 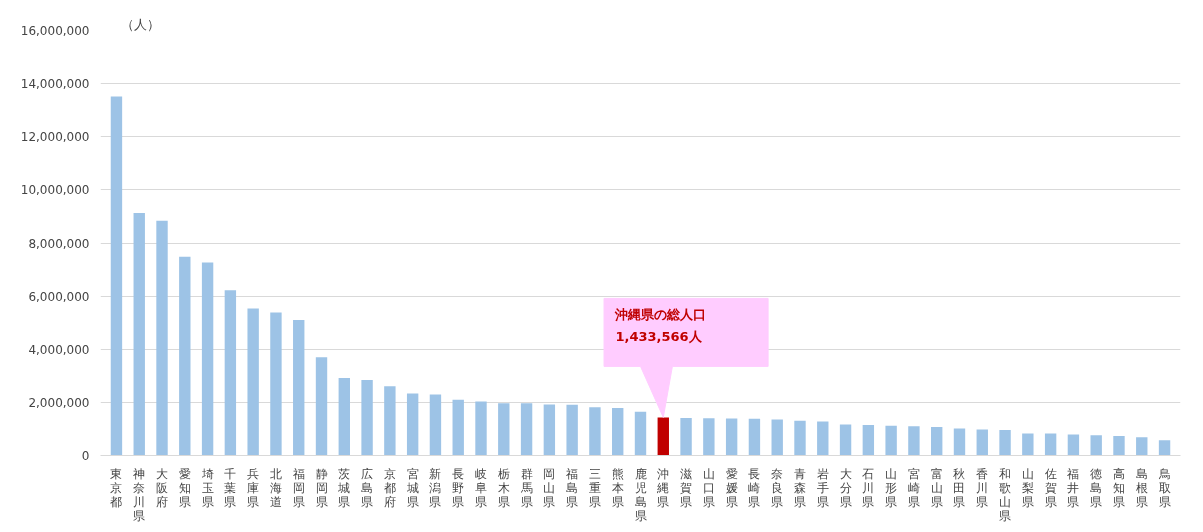 What do you see at coordinates (321, 487) in the screenshot?
I see `x-tick-label: 静岡県` at bounding box center [321, 487].